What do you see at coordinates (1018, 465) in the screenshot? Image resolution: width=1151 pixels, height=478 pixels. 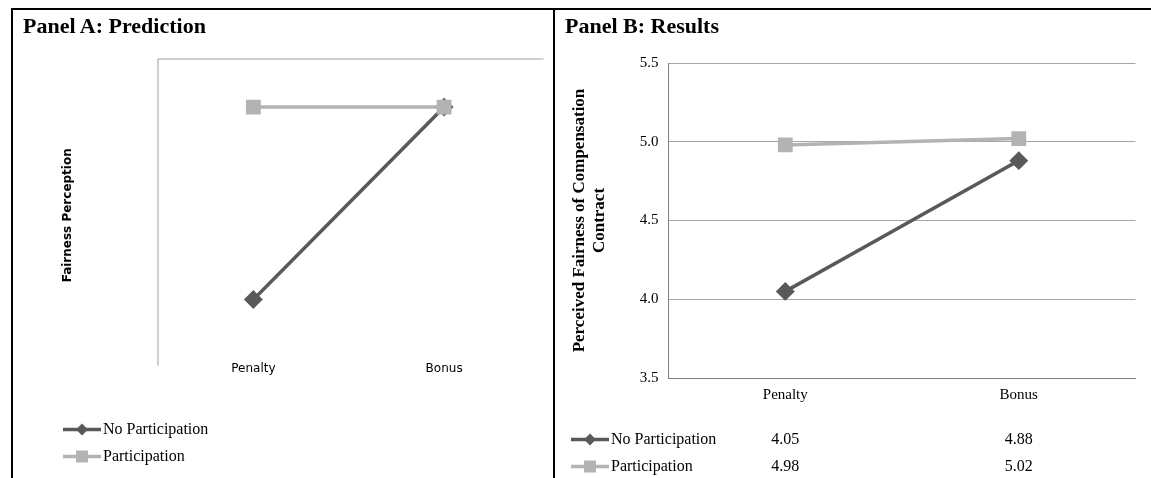 I see `data-label: 5.02` at bounding box center [1018, 465].